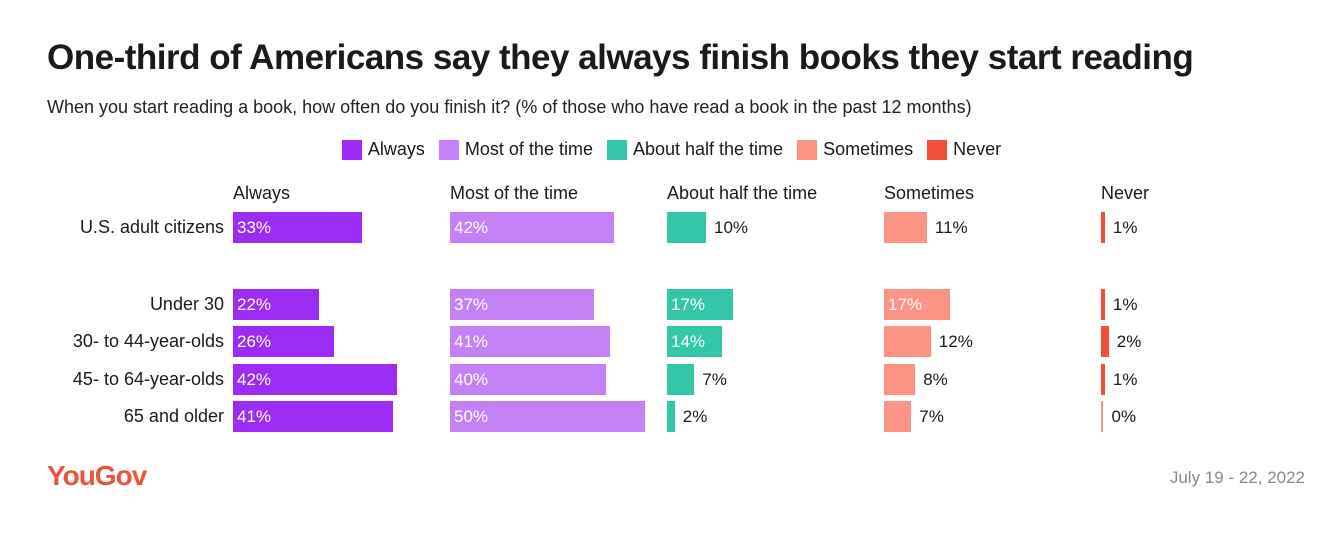 This screenshot has width=1343, height=535. What do you see at coordinates (907, 341) in the screenshot?
I see `bar-sometimes-30-to-44-year-olds` at bounding box center [907, 341].